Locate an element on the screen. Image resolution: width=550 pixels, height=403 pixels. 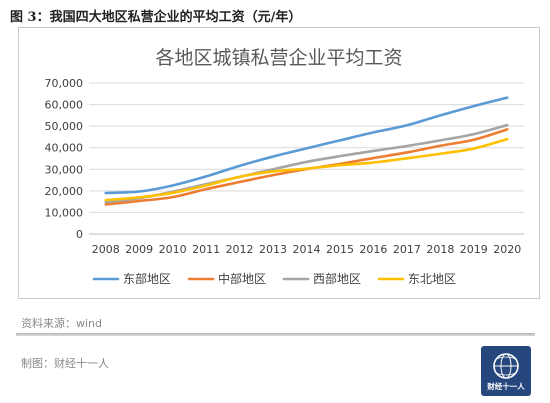
y-tick-label: 20,000 is located at coordinates (64, 191).